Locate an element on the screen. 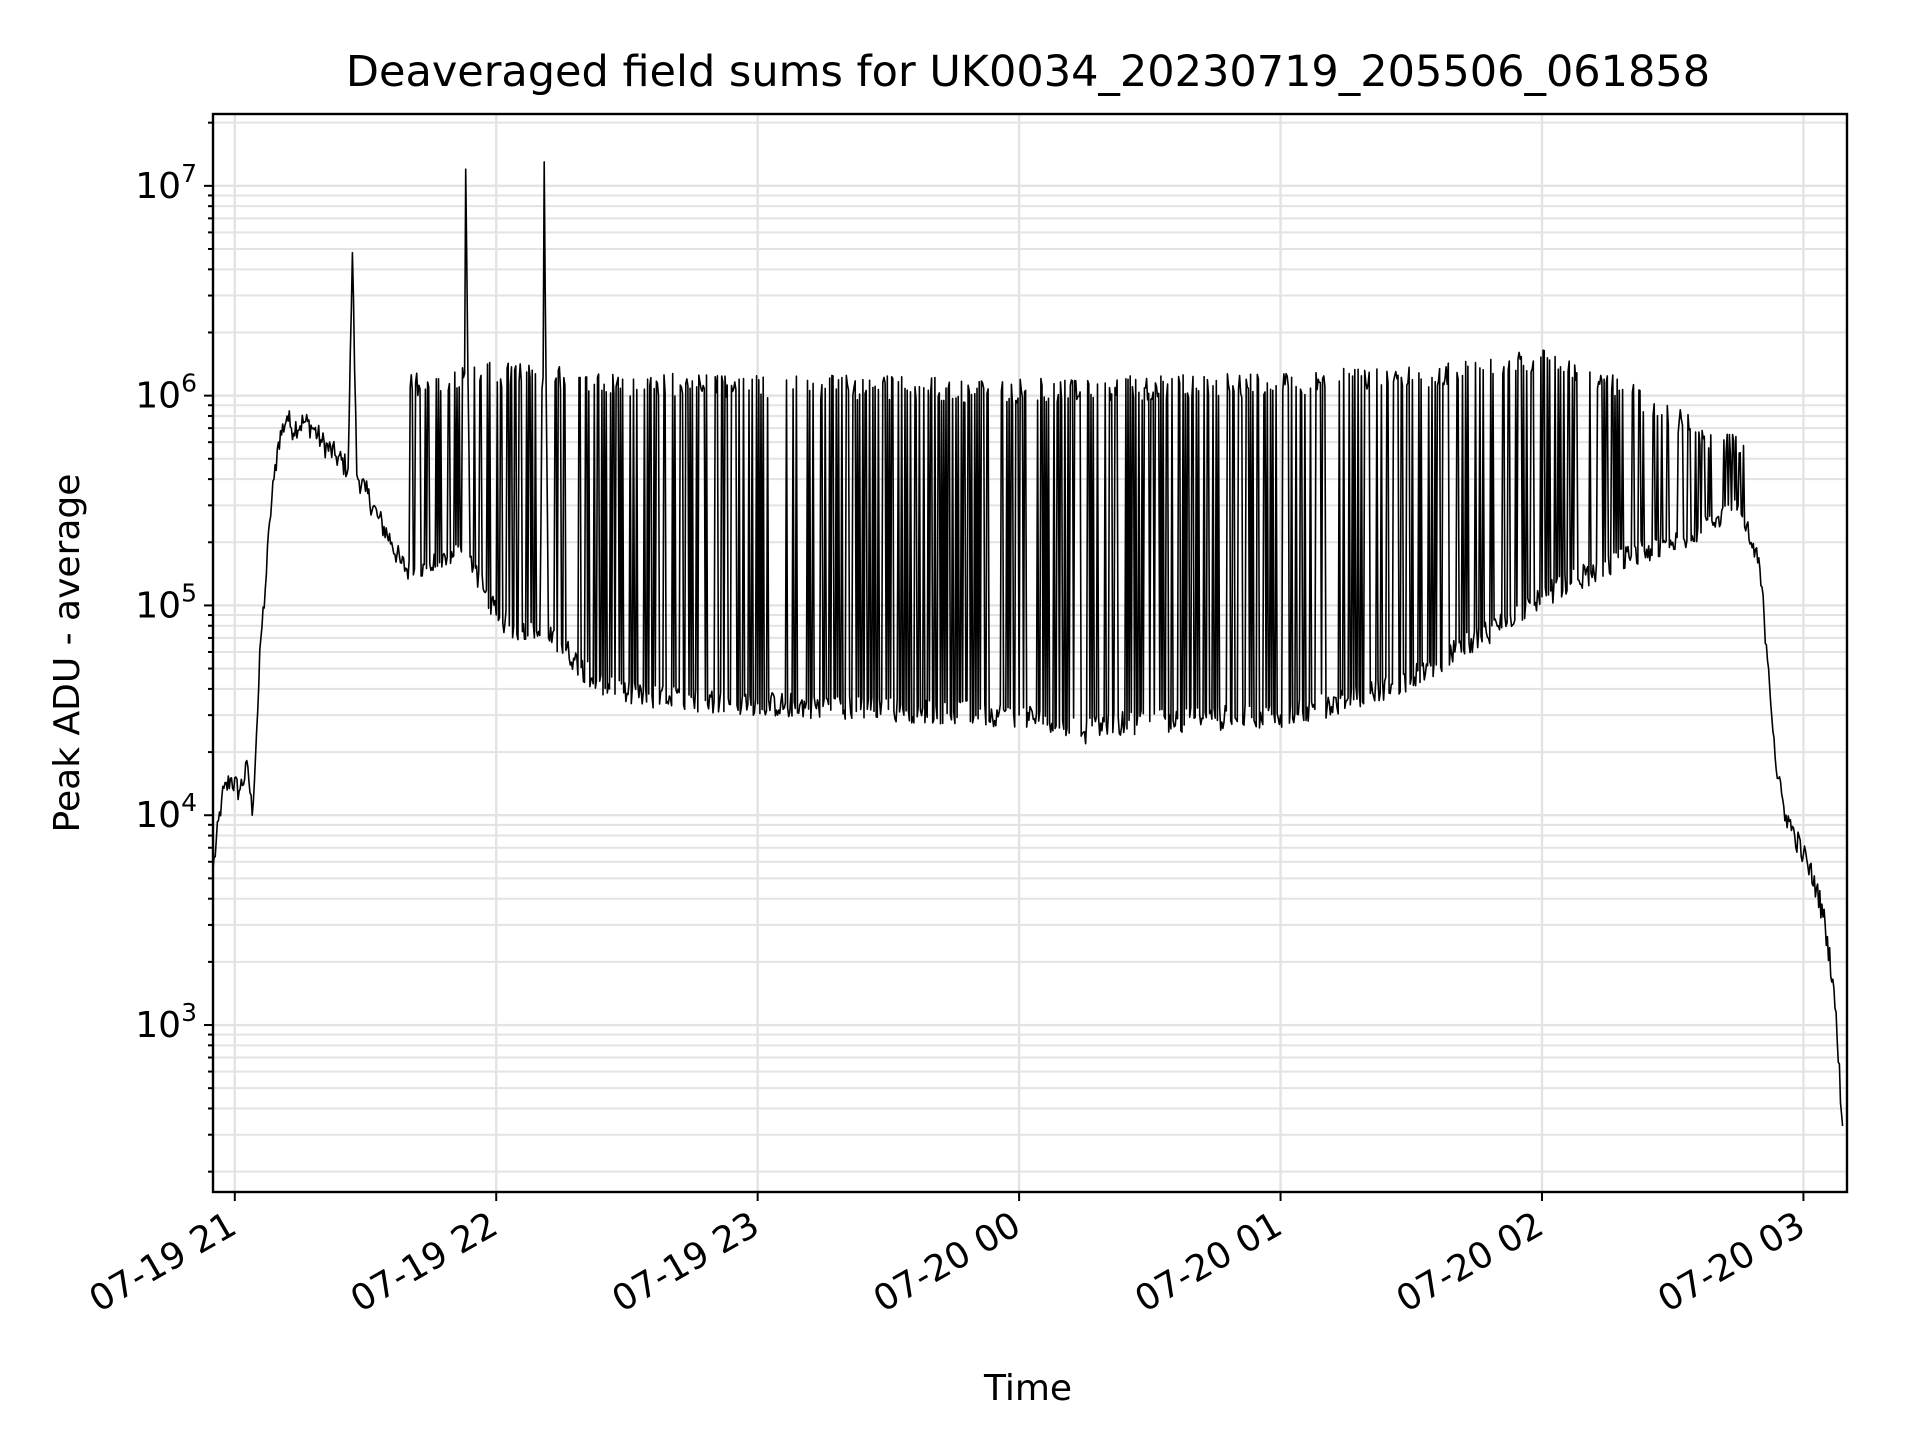 This screenshot has height=1440, width=1920. y-axis-label: Peak ADU - average is located at coordinates (67, 653).